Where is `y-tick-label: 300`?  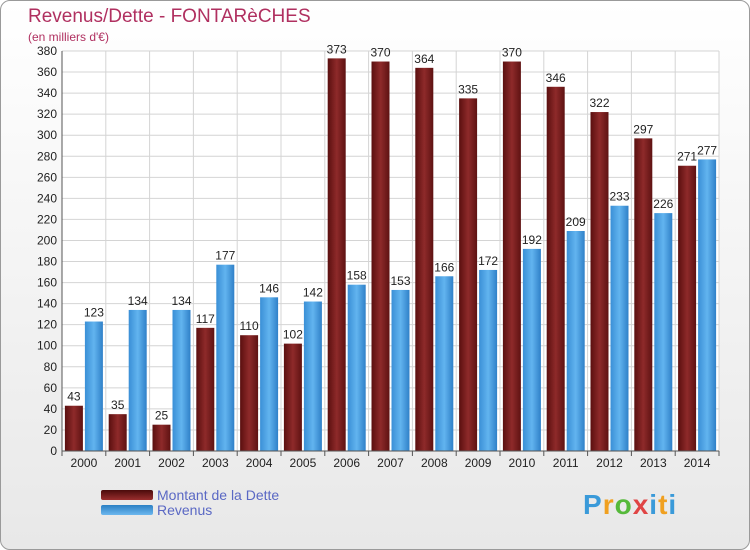 y-tick-label: 300 is located at coordinates (47, 135).